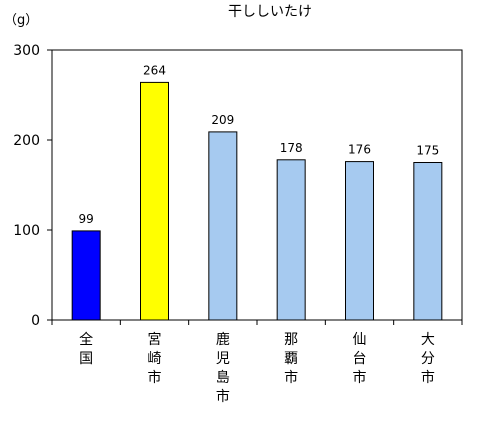 The width and height of the screenshot is (480, 423). I want to click on x-tick-label: 宮崎市, so click(155, 359).